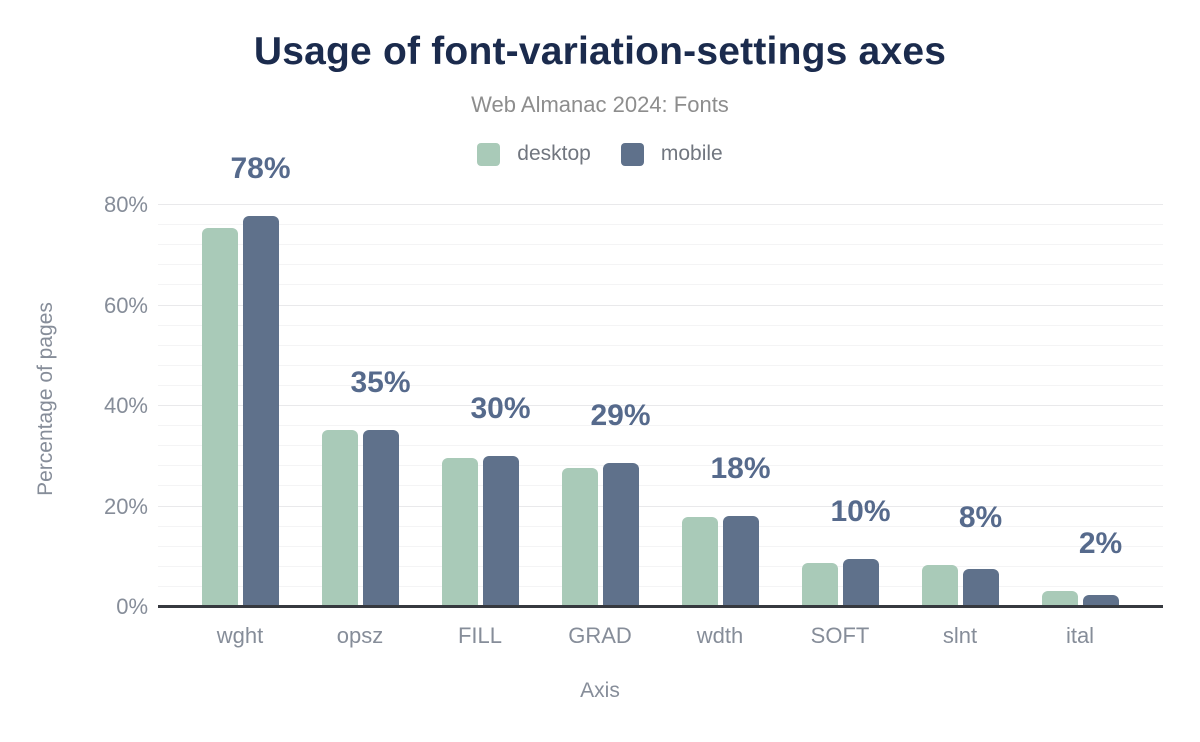 Image resolution: width=1200 pixels, height=742 pixels. I want to click on bar-group-wght, so click(240, 411).